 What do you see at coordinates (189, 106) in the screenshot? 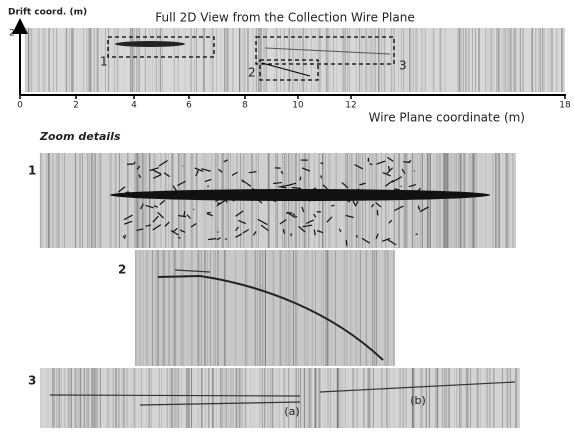
I see `x-tick-label: 6` at bounding box center [189, 106].